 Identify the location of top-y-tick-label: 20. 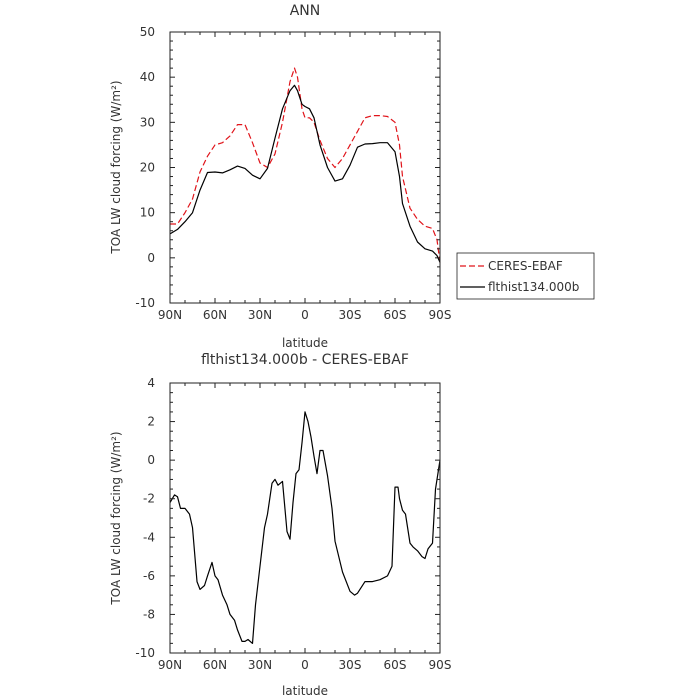
(147, 168).